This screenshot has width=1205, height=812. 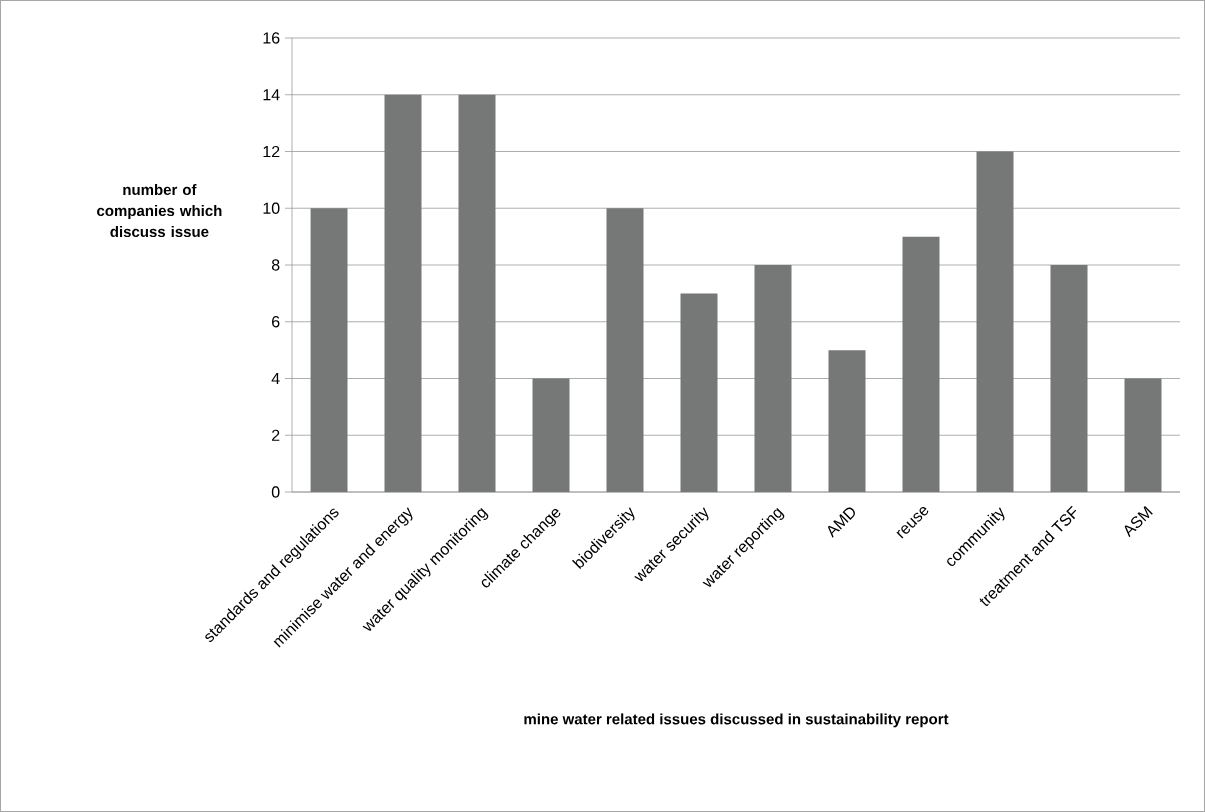 What do you see at coordinates (276, 435) in the screenshot?
I see `y-tick-label: 2` at bounding box center [276, 435].